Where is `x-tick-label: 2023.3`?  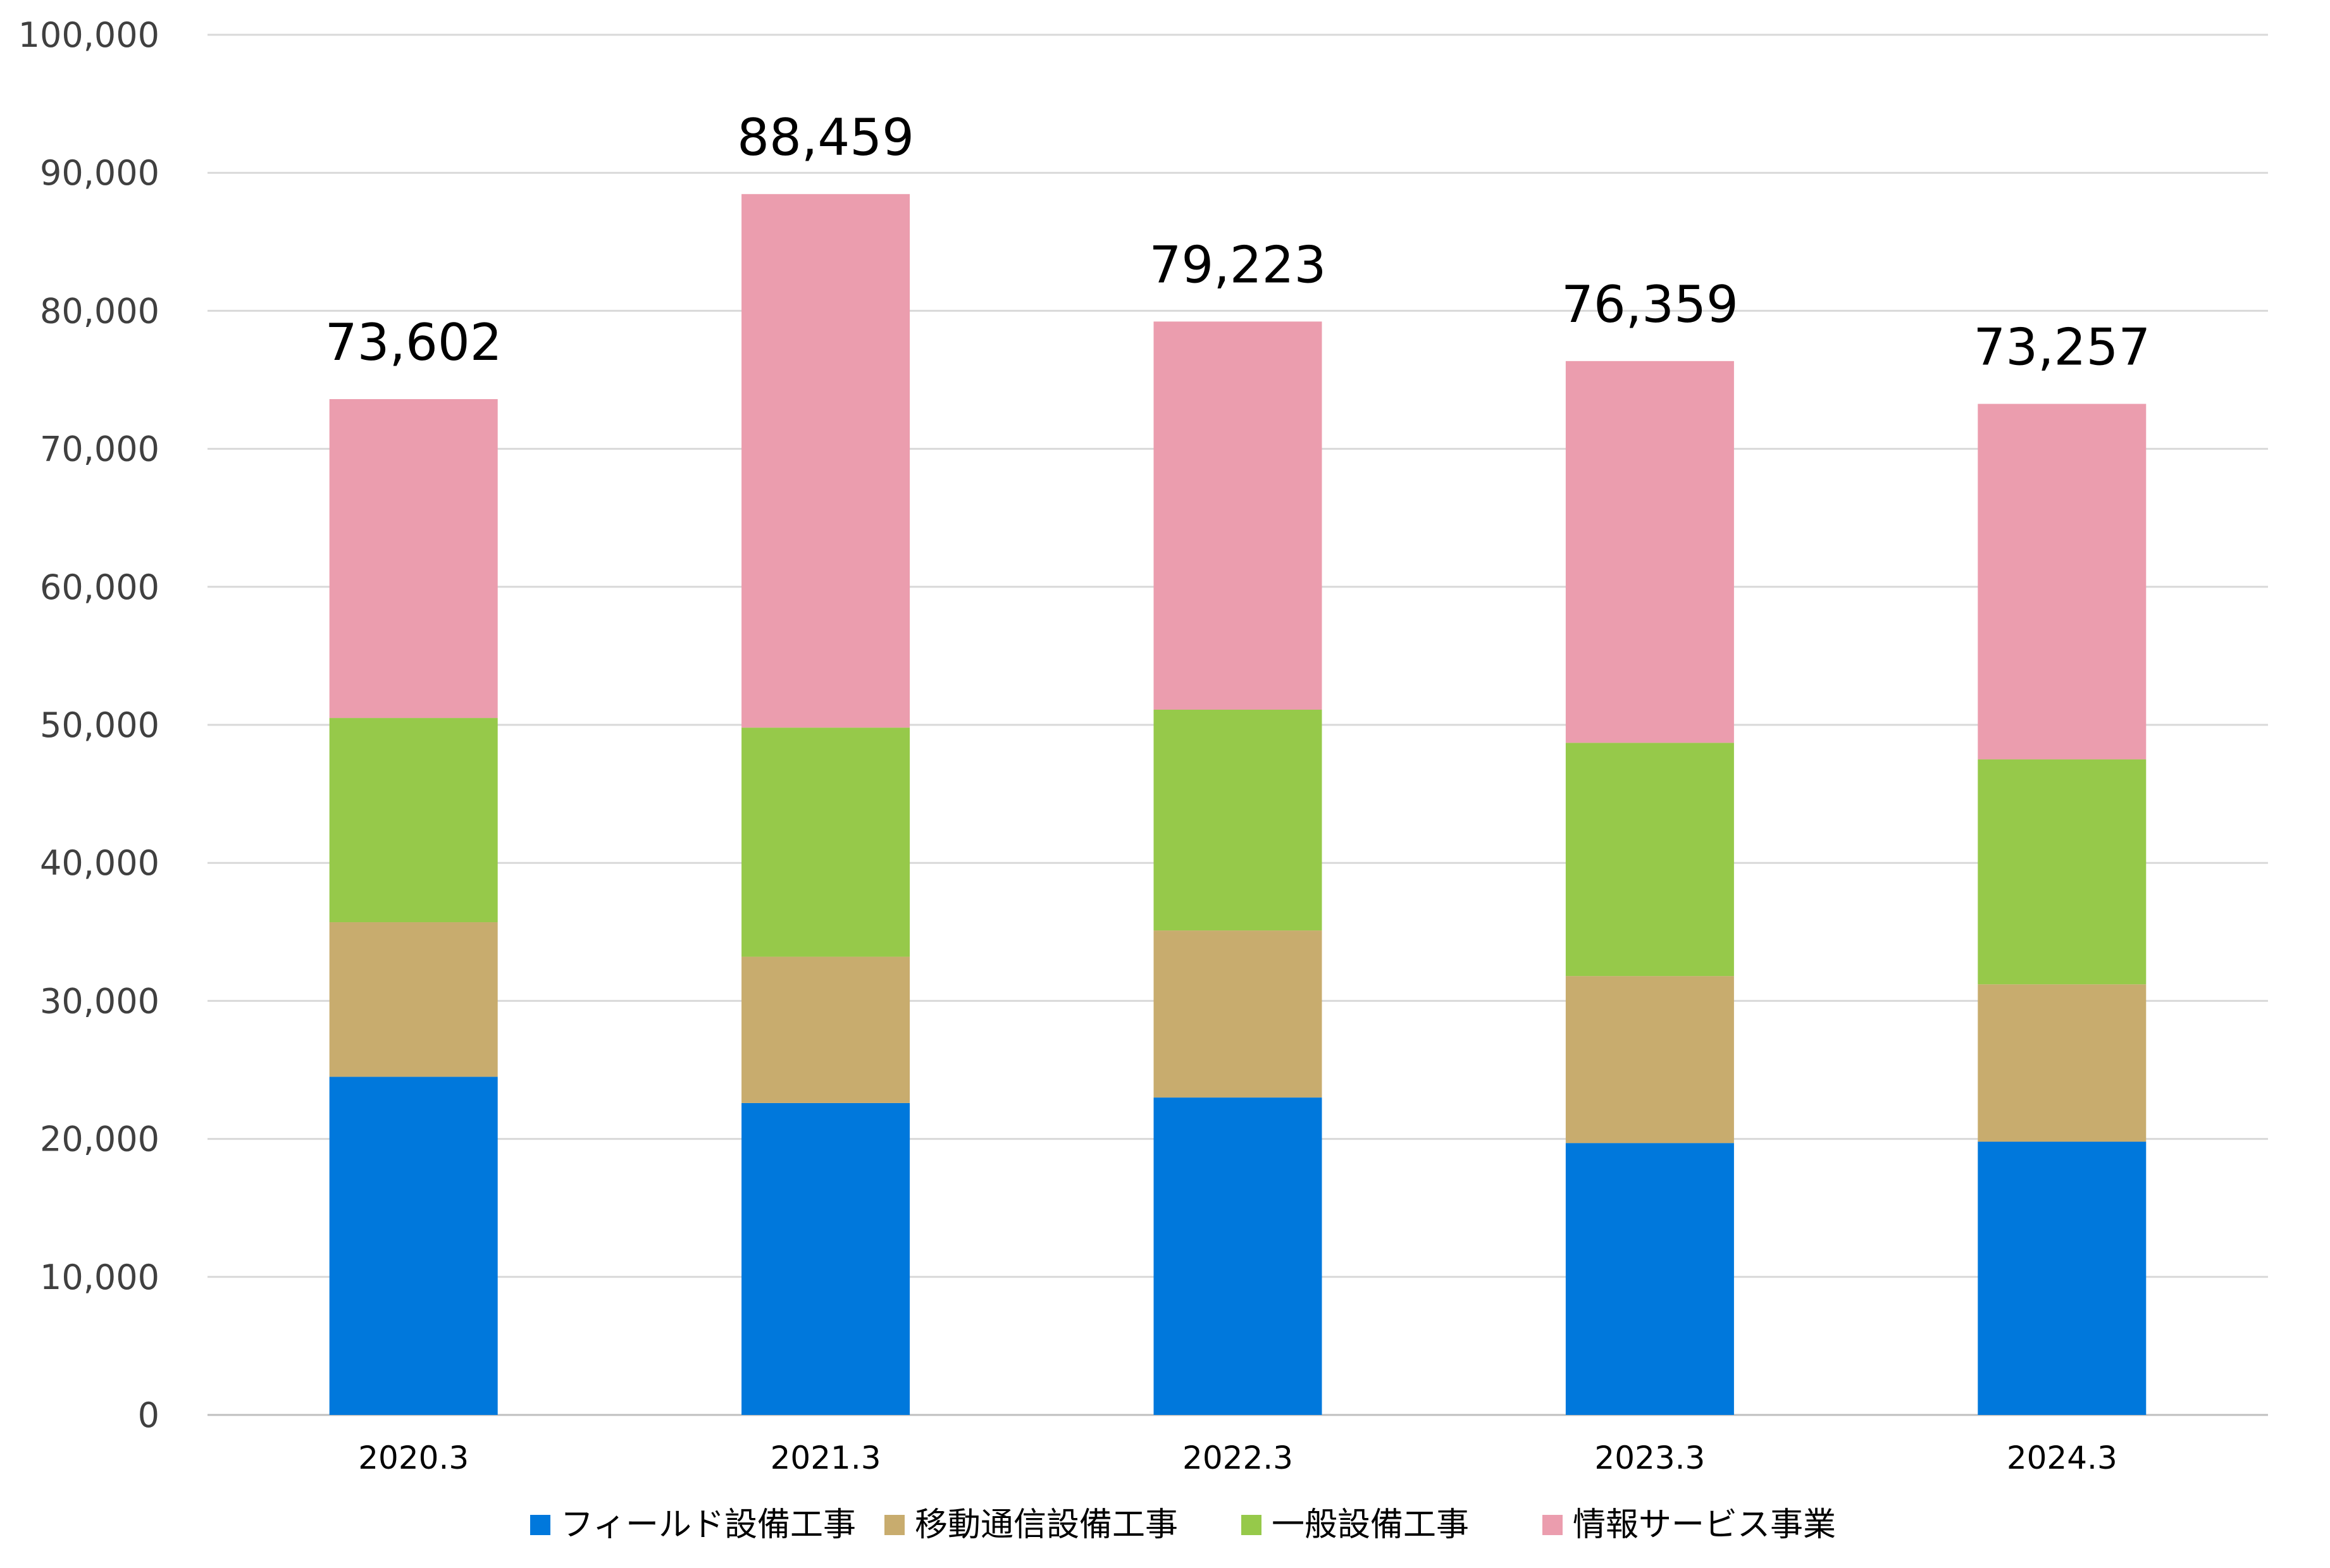
x-tick-label: 2023.3 is located at coordinates (1649, 1458).